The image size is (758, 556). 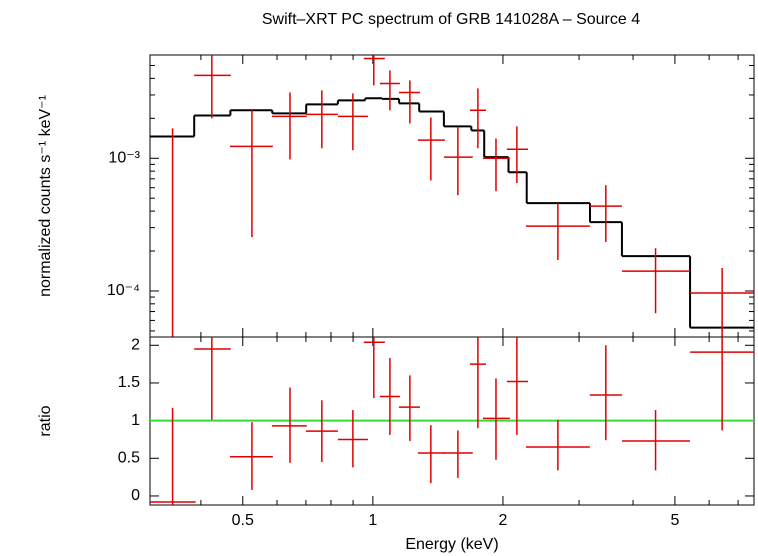 I want to click on x-tick-label: 2, so click(x=502, y=520).